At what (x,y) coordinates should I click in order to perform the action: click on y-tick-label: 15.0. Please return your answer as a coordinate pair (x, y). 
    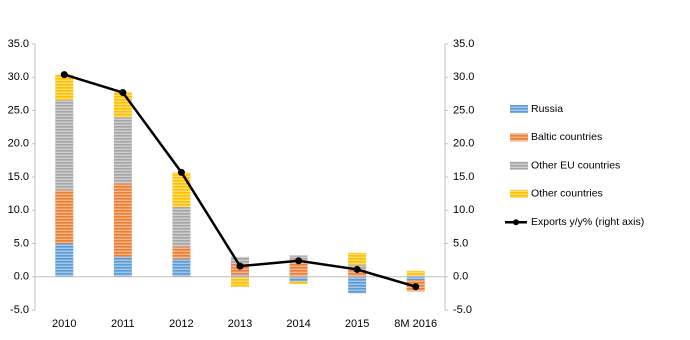
    Looking at the image, I should click on (18, 177).